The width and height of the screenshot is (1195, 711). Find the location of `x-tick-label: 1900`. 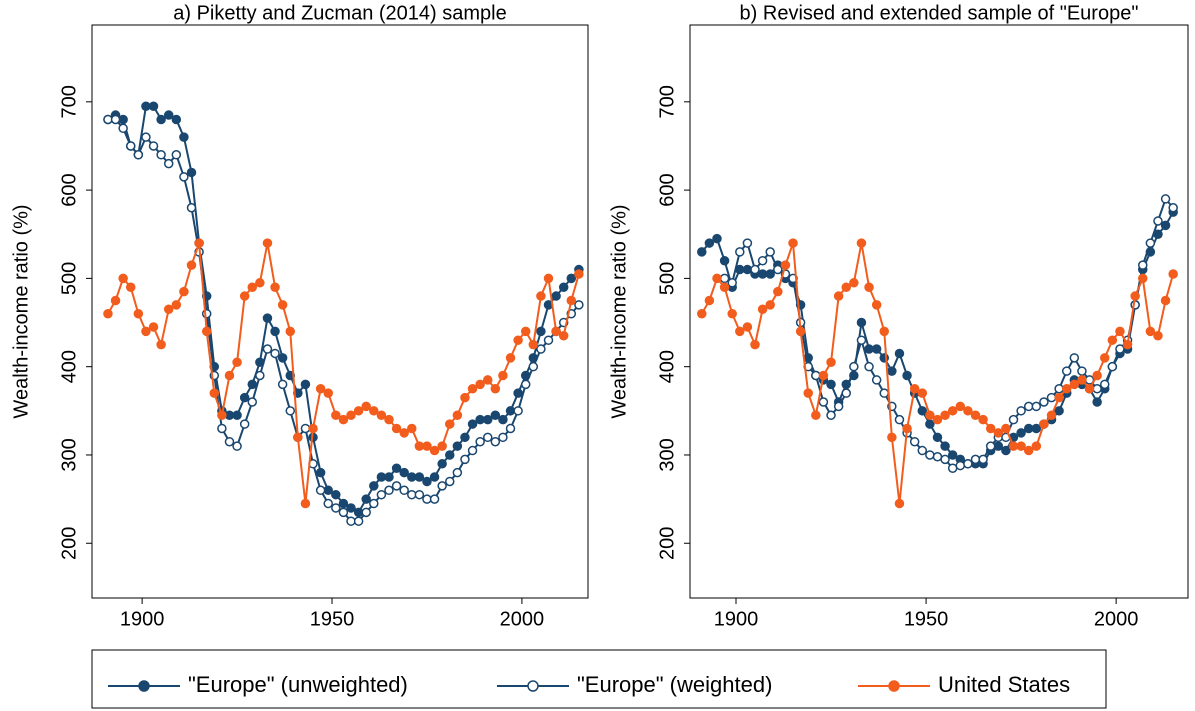

x-tick-label: 1900 is located at coordinates (736, 619).